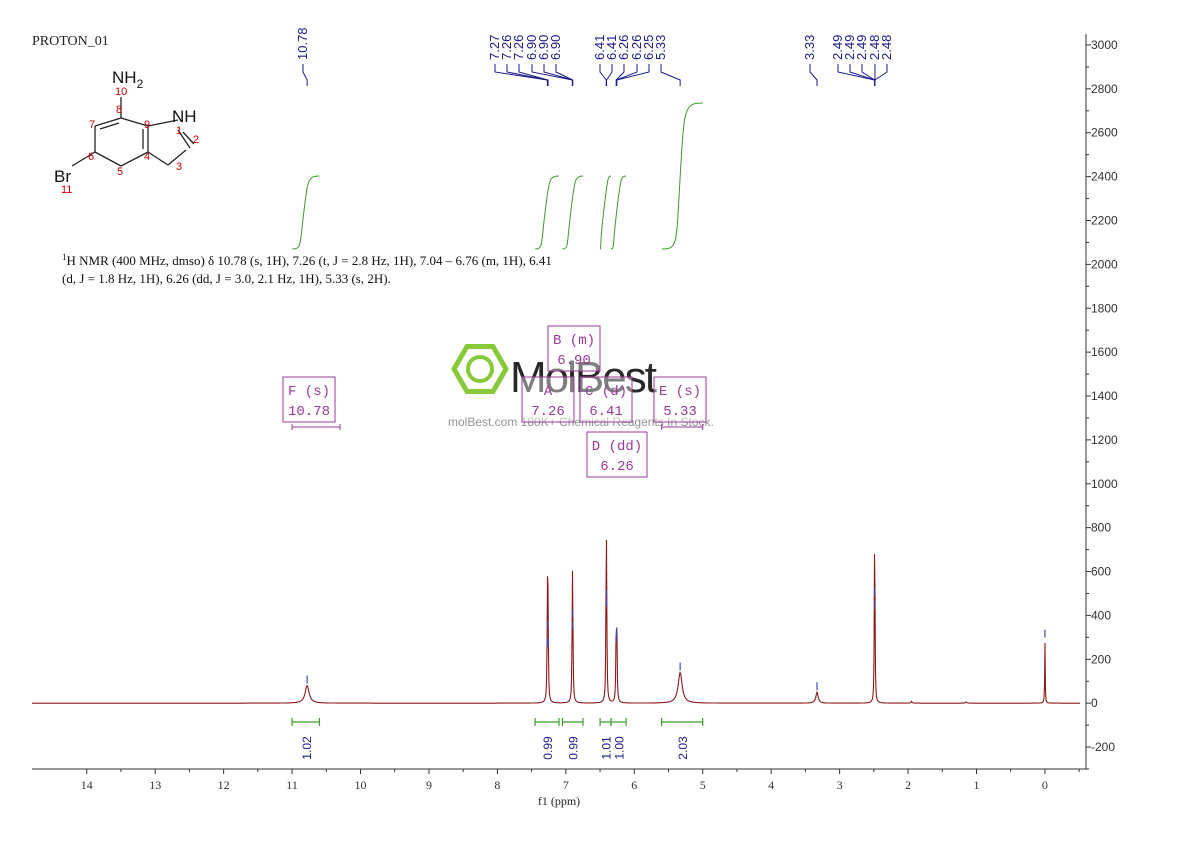  What do you see at coordinates (121, 92) in the screenshot?
I see `atom-number: 10` at bounding box center [121, 92].